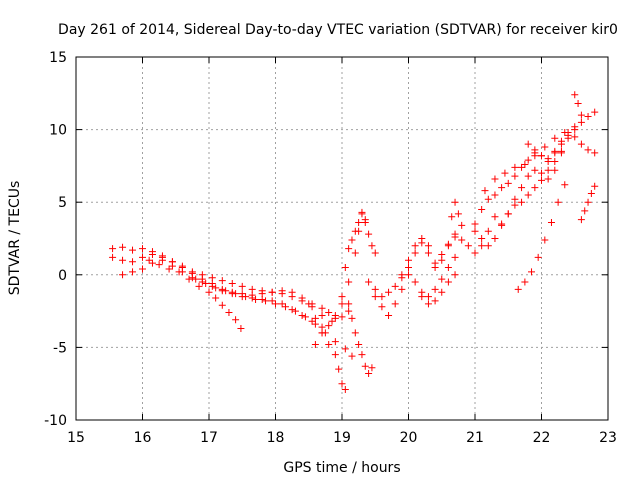 This screenshot has width=640, height=480. I want to click on series-trace-l, so click(432, 254).